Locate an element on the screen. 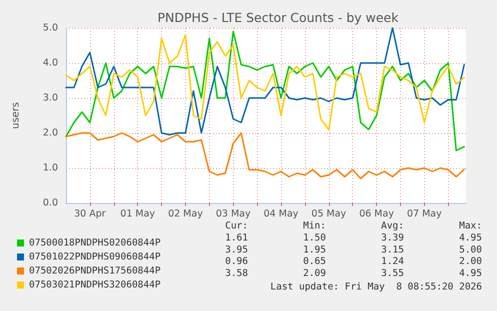  legend-label: 07502026PNDPHS17560844P is located at coordinates (95, 271).